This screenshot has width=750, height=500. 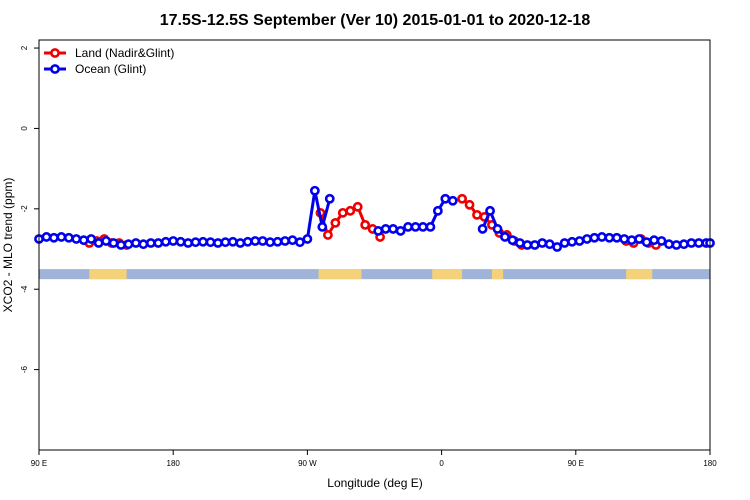 I want to click on land-ocean-strip, so click(x=374, y=274).